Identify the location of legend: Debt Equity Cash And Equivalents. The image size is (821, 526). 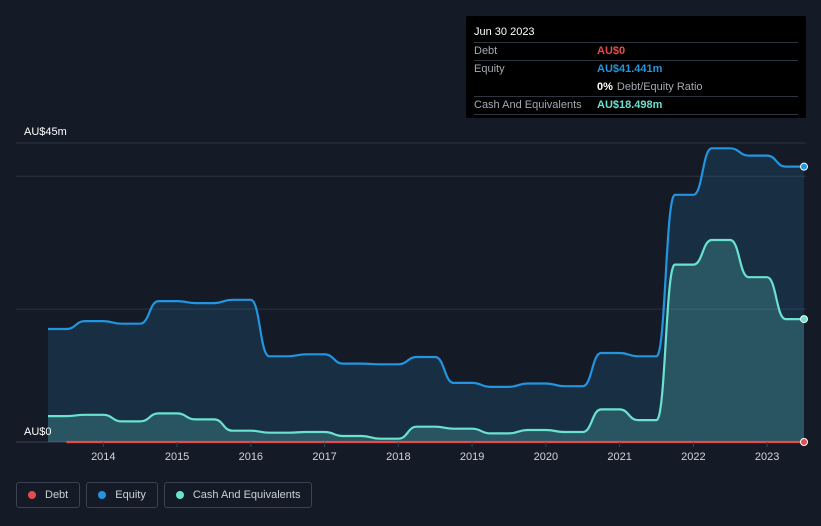
(164, 495).